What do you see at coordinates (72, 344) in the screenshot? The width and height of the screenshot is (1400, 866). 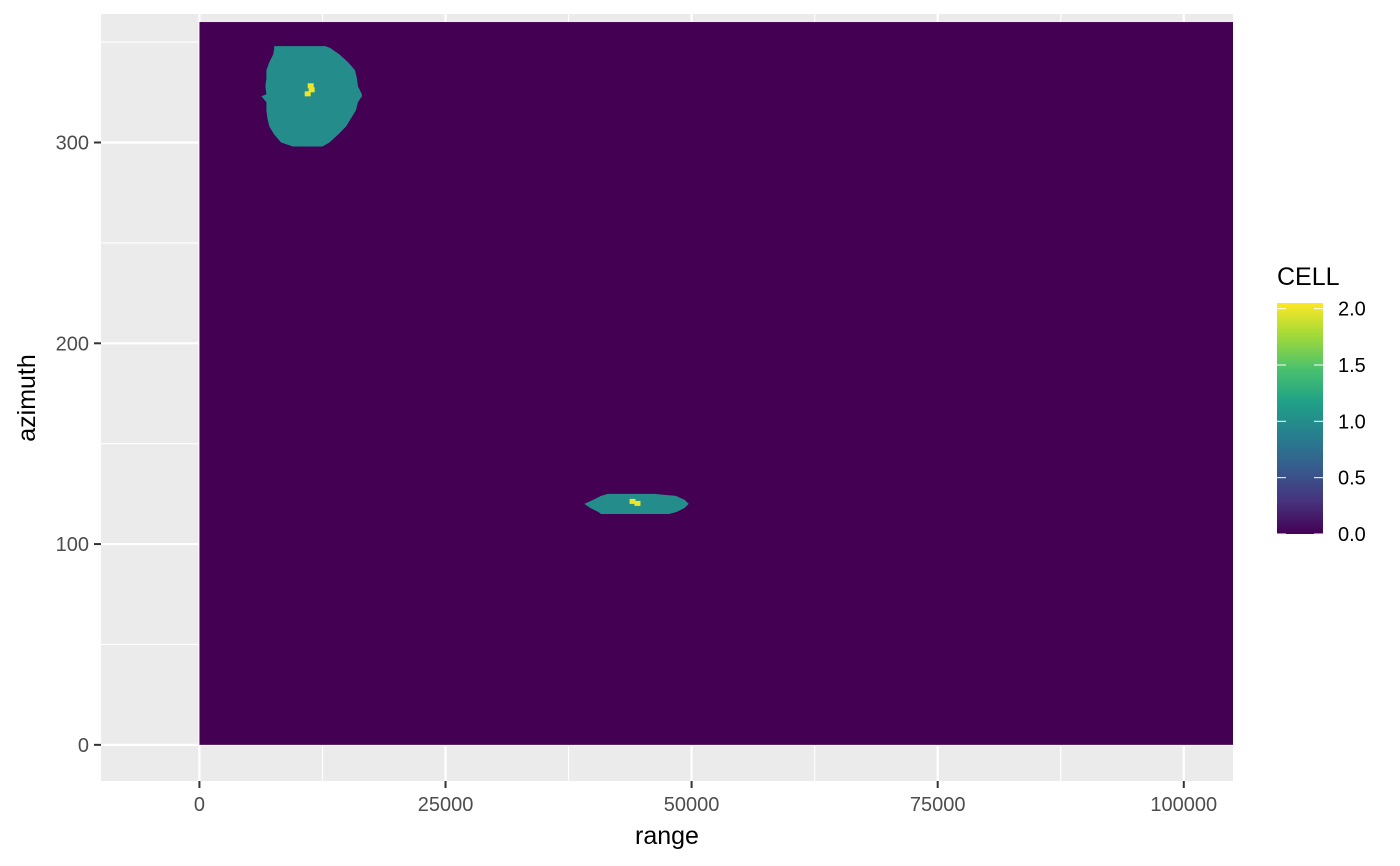 I see `y-tick-label: 200` at bounding box center [72, 344].